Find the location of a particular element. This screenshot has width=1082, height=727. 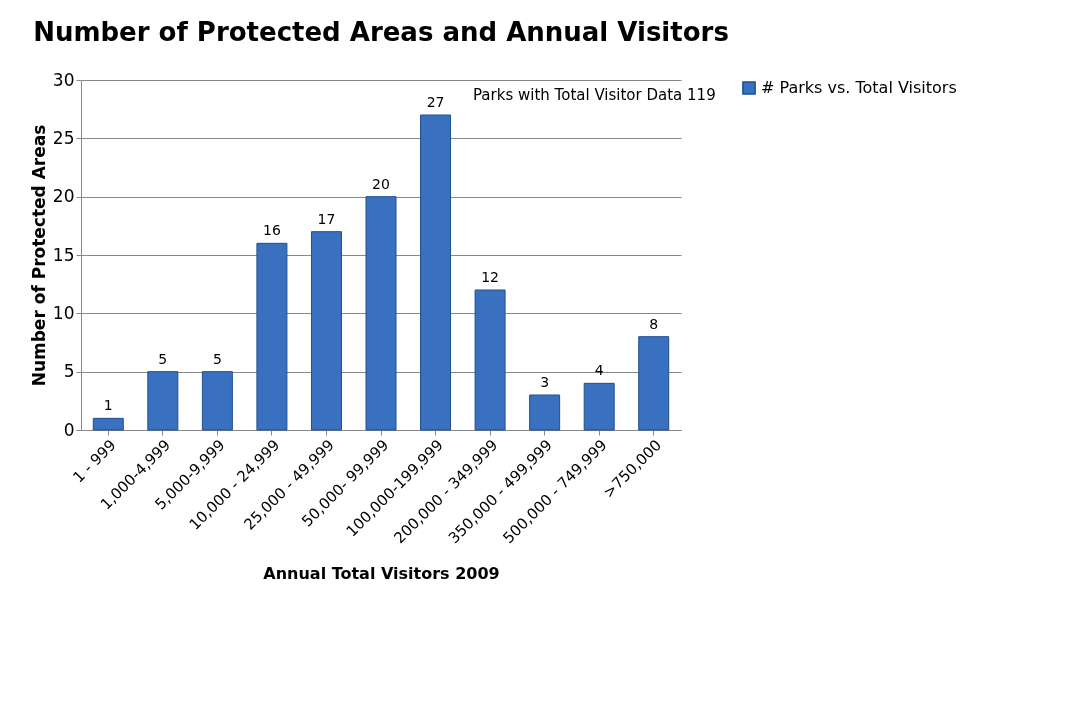

y-axis-title: Number of Protected Areas is located at coordinates (38, 255).